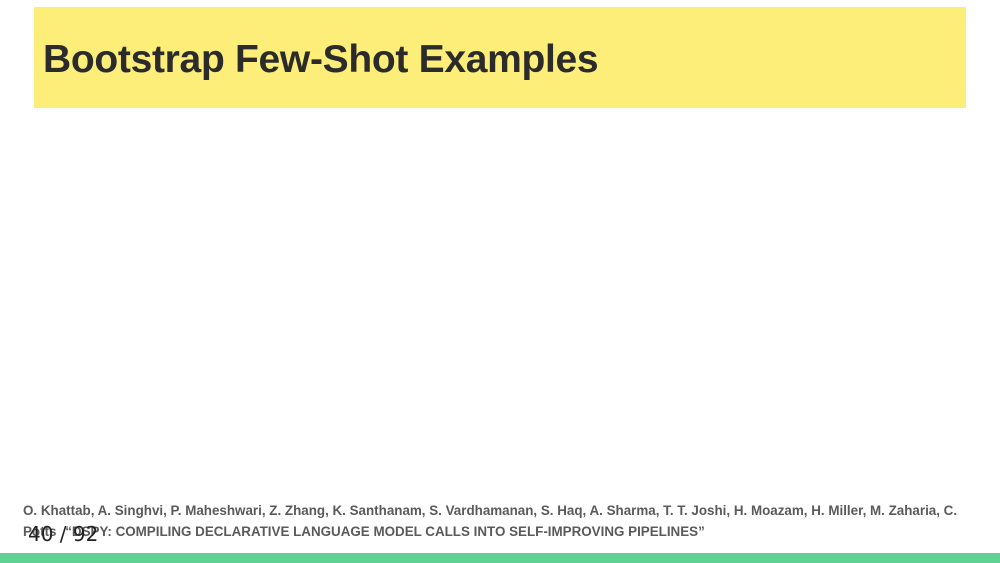  Describe the element at coordinates (63, 534) in the screenshot. I see `page-counter: 40 / 92` at that location.